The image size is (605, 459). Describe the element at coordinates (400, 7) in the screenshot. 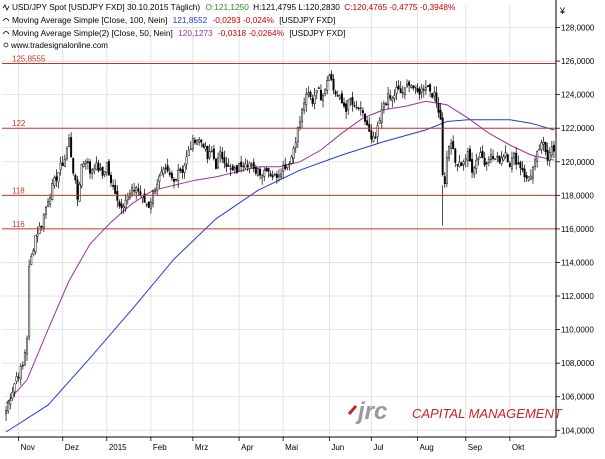

I see `close-change-value: C:120,4765 -0,4775 -0,3948%` at that location.